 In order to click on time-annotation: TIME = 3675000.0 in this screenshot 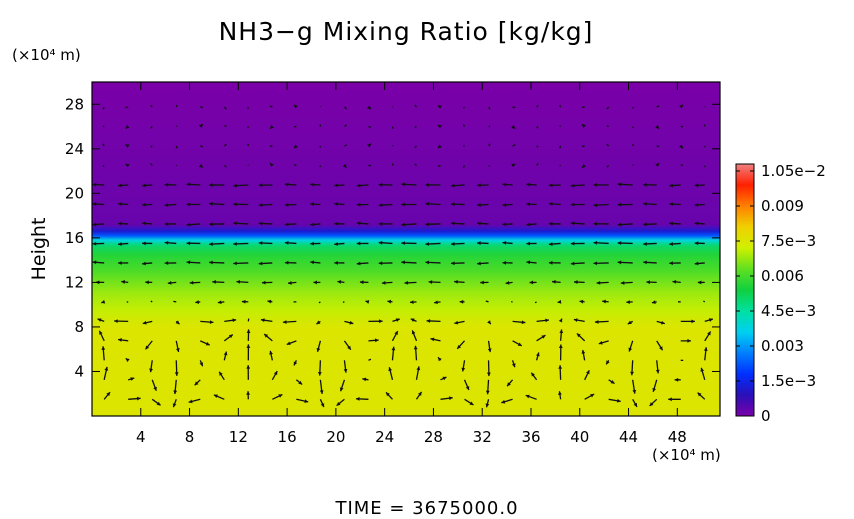, I will do `click(426, 508)`.